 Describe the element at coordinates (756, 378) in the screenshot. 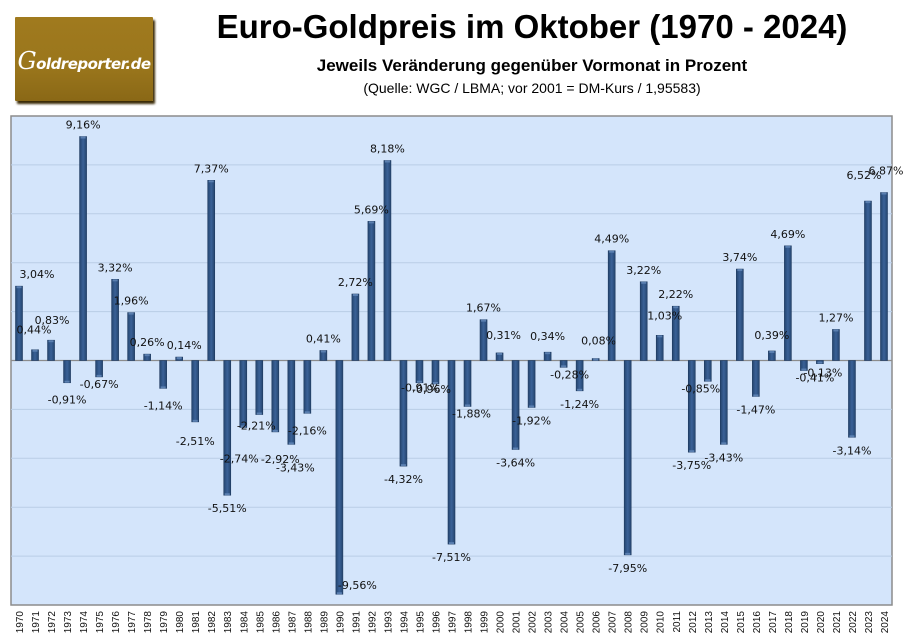

I see `bar-2016` at that location.